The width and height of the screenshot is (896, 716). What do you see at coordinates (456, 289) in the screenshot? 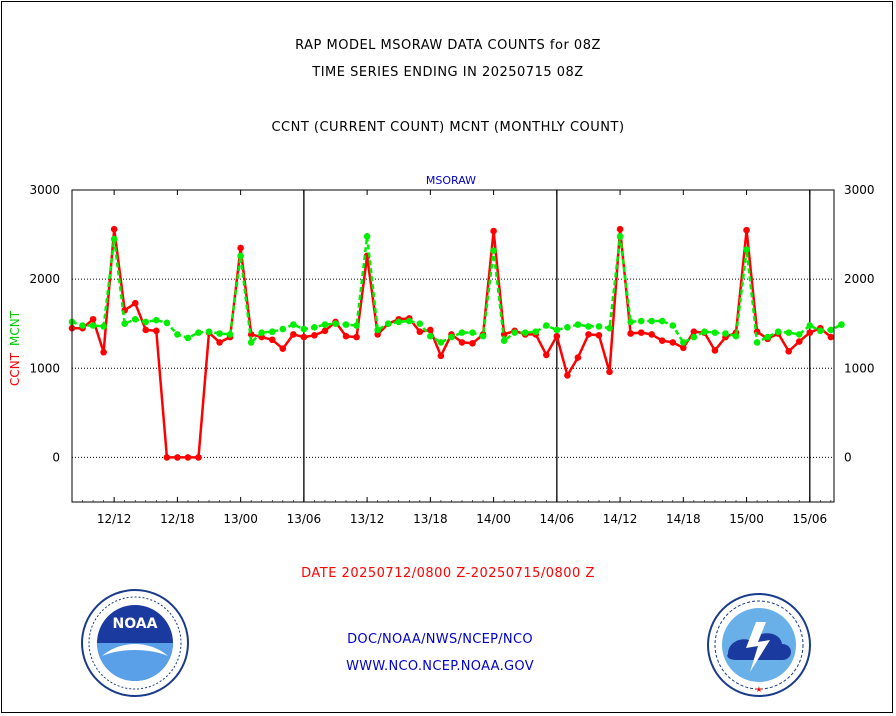
I see `series-line-mcnt` at bounding box center [456, 289].